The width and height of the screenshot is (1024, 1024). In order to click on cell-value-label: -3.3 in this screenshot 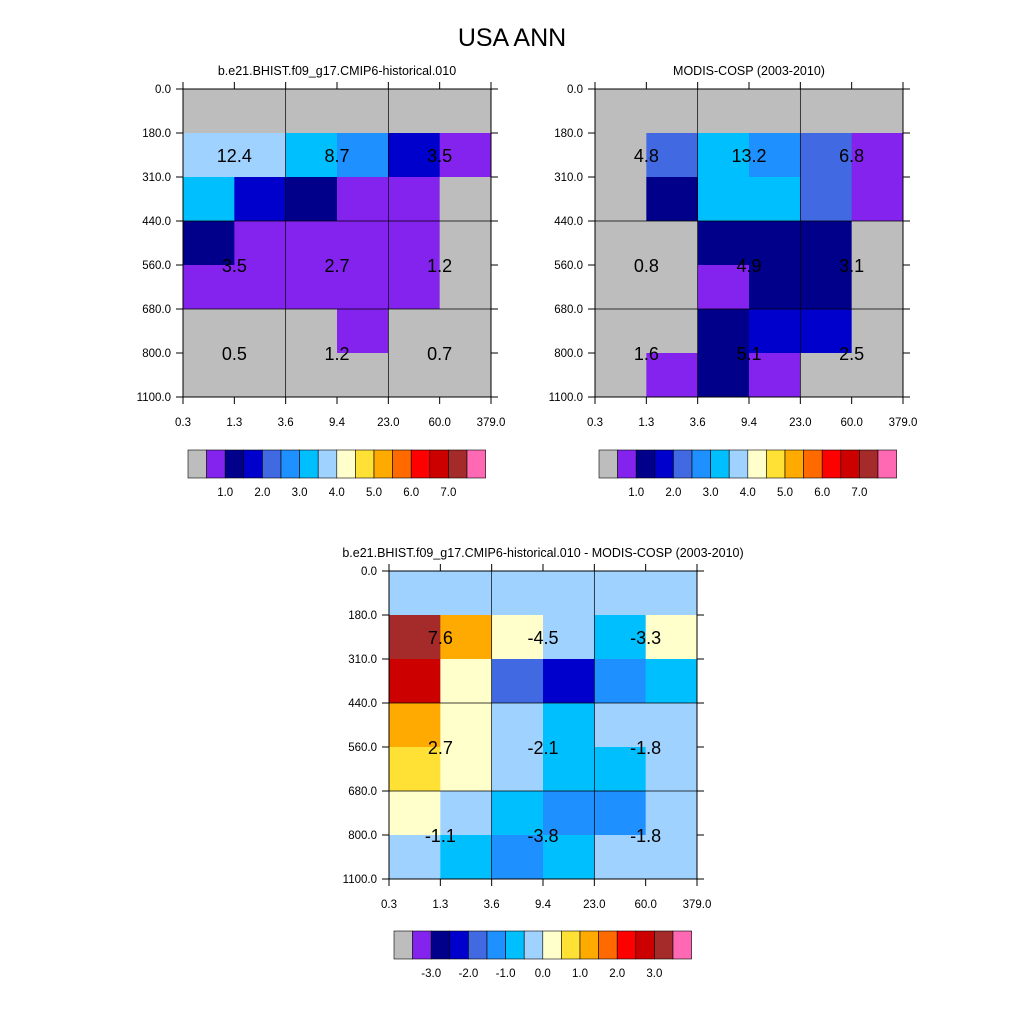, I will do `click(645, 638)`.